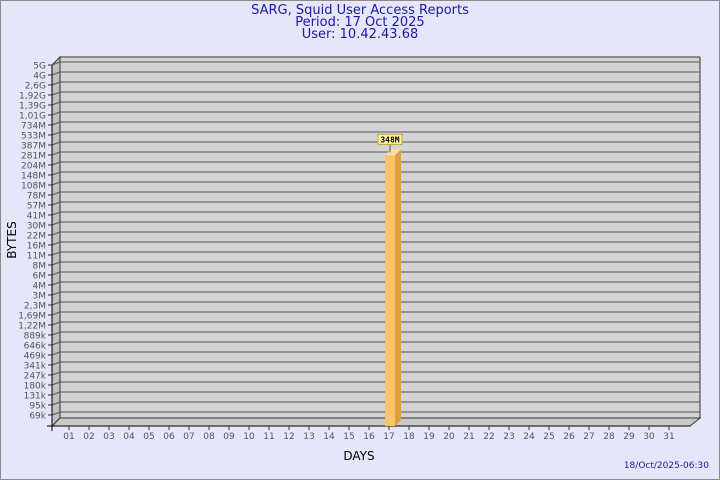  Describe the element at coordinates (36, 217) in the screenshot. I see `y-tick-label: 41M` at that location.